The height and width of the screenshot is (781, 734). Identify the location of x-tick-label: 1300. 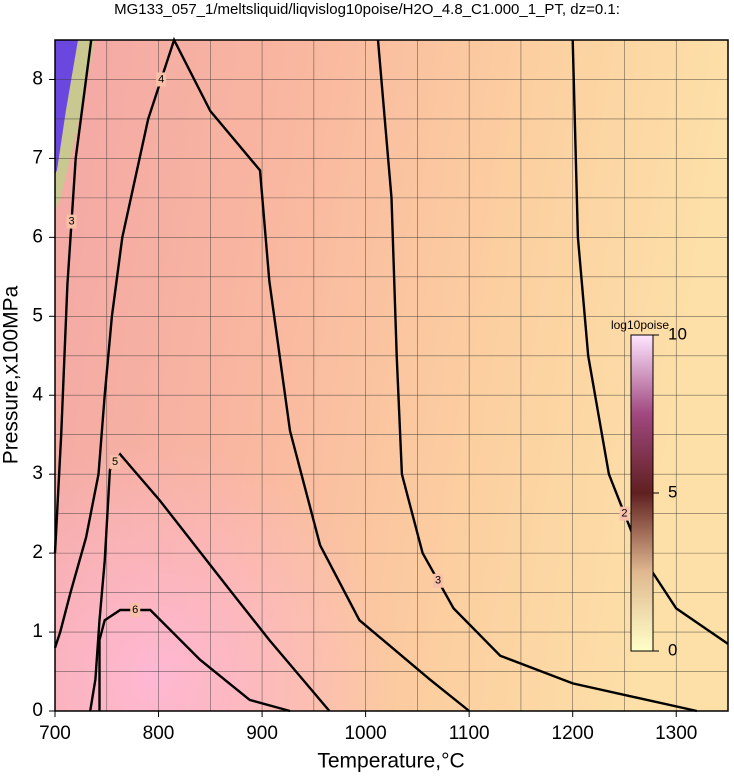
(676, 733).